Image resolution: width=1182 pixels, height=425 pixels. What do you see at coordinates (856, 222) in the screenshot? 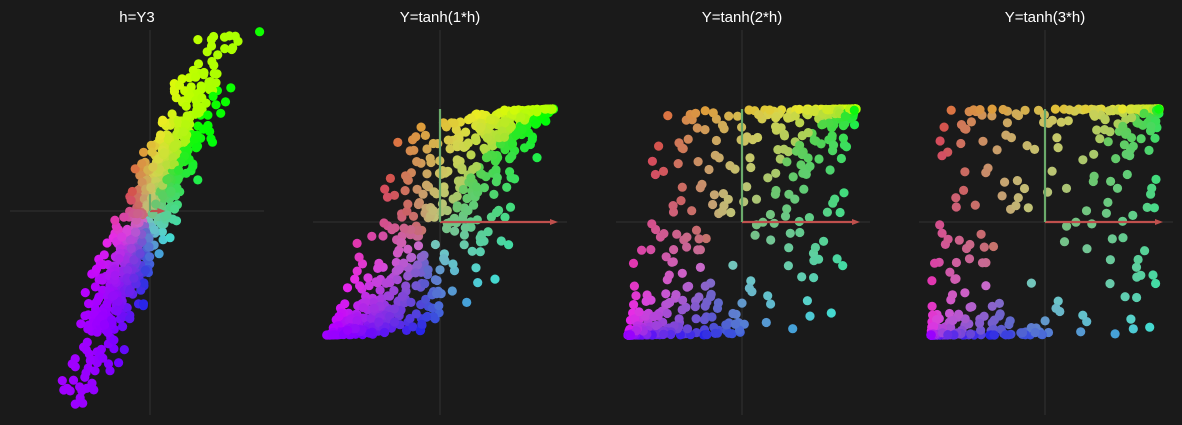
I see `x-basis-arrowhead` at bounding box center [856, 222].